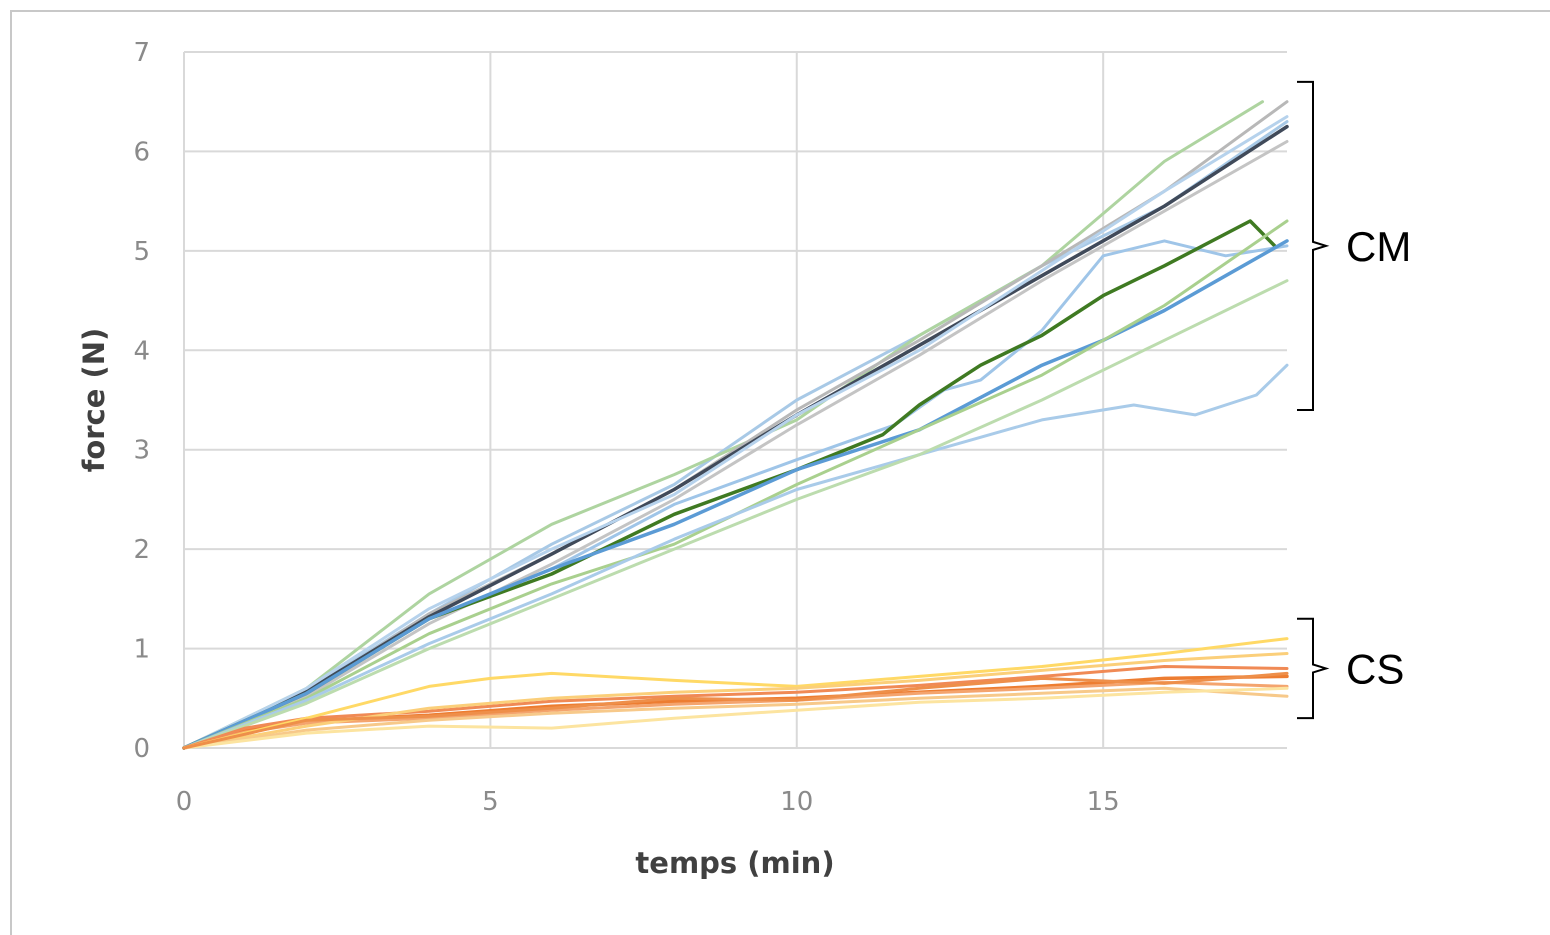 The height and width of the screenshot is (935, 1550). What do you see at coordinates (490, 802) in the screenshot?
I see `x-tick-label: 5` at bounding box center [490, 802].